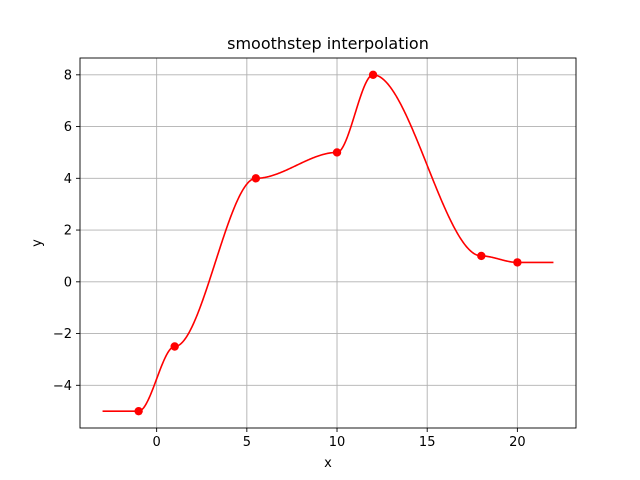 Image resolution: width=640 pixels, height=480 pixels. Describe the element at coordinates (247, 442) in the screenshot. I see `x-tick-label: 5` at that location.